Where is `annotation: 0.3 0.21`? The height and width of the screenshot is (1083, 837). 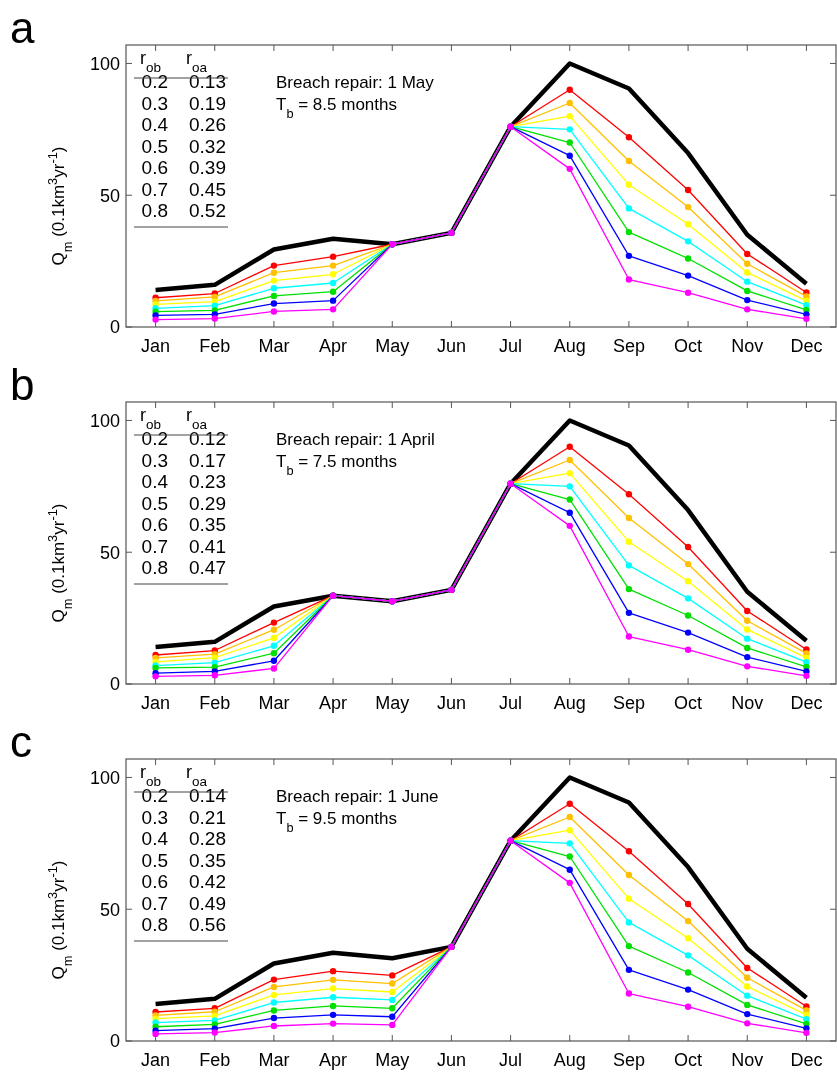 annotation: 0.3 0.21 is located at coordinates (183, 817).